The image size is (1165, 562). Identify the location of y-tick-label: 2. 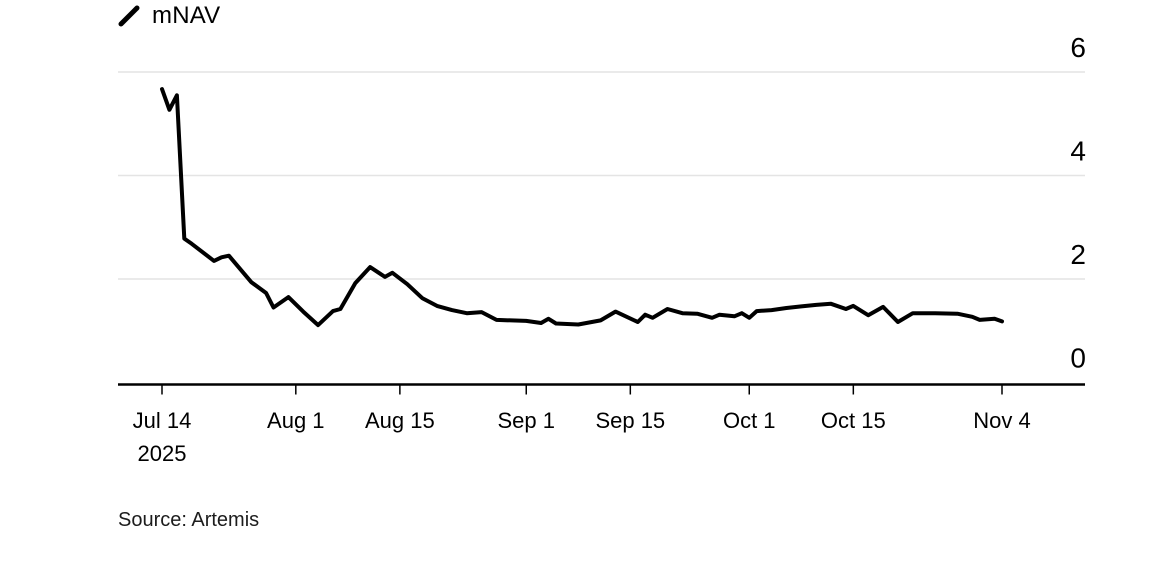
(1078, 254).